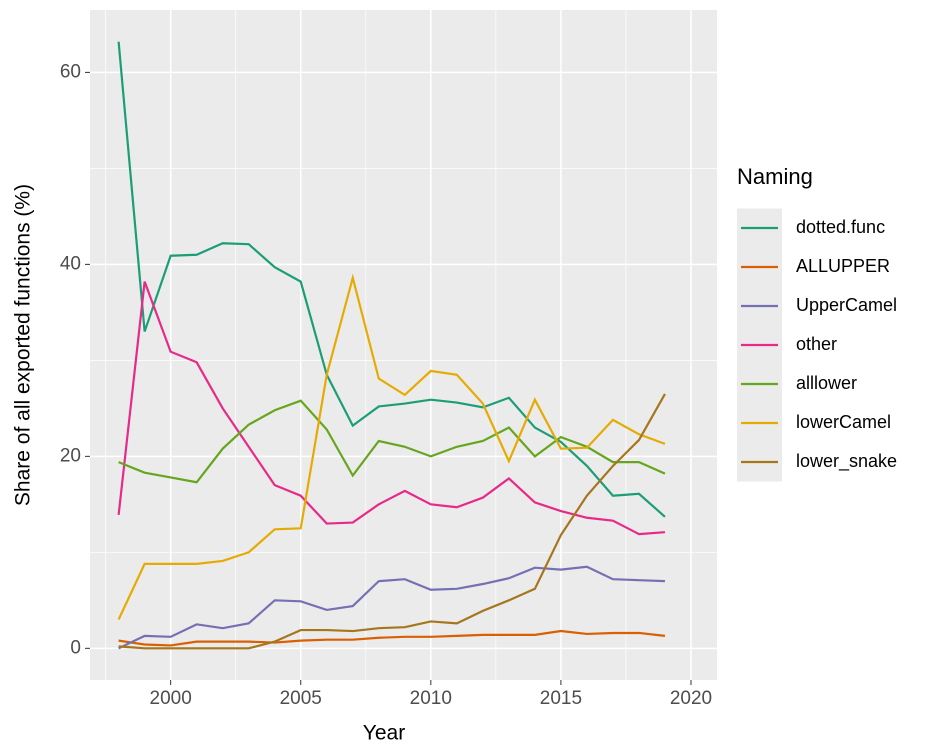 Image resolution: width=932 pixels, height=747 pixels. I want to click on legend-label: alllower, so click(826, 383).